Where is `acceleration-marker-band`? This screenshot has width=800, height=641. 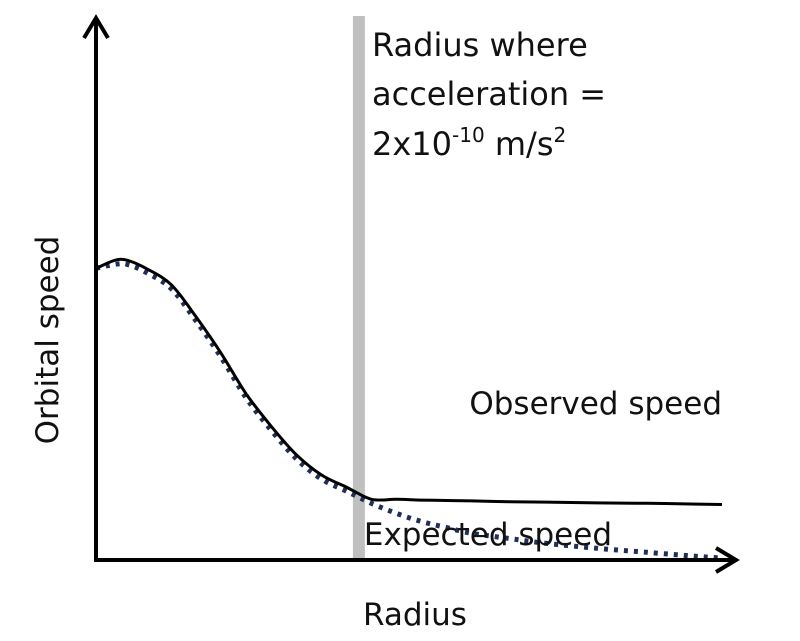 acceleration-marker-band is located at coordinates (358, 289).